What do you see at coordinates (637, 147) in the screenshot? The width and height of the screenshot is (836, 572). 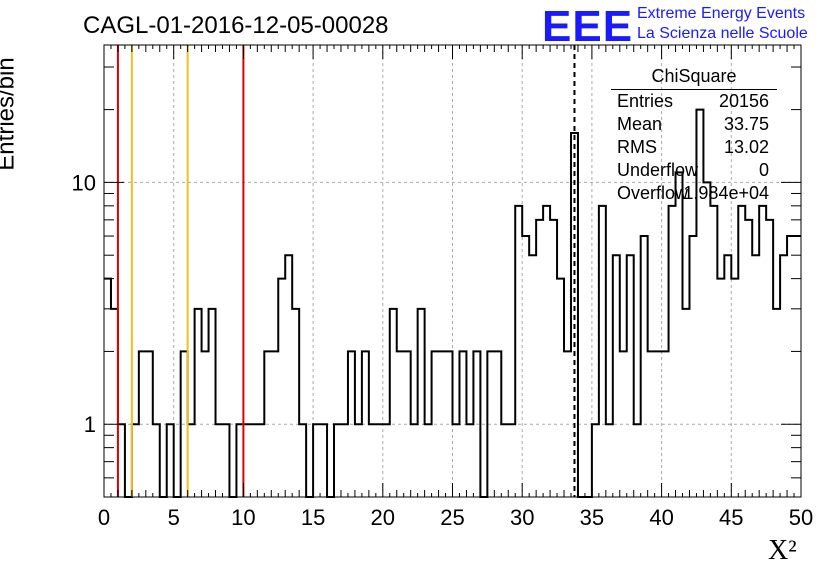 I see `stats-key: RMS` at bounding box center [637, 147].